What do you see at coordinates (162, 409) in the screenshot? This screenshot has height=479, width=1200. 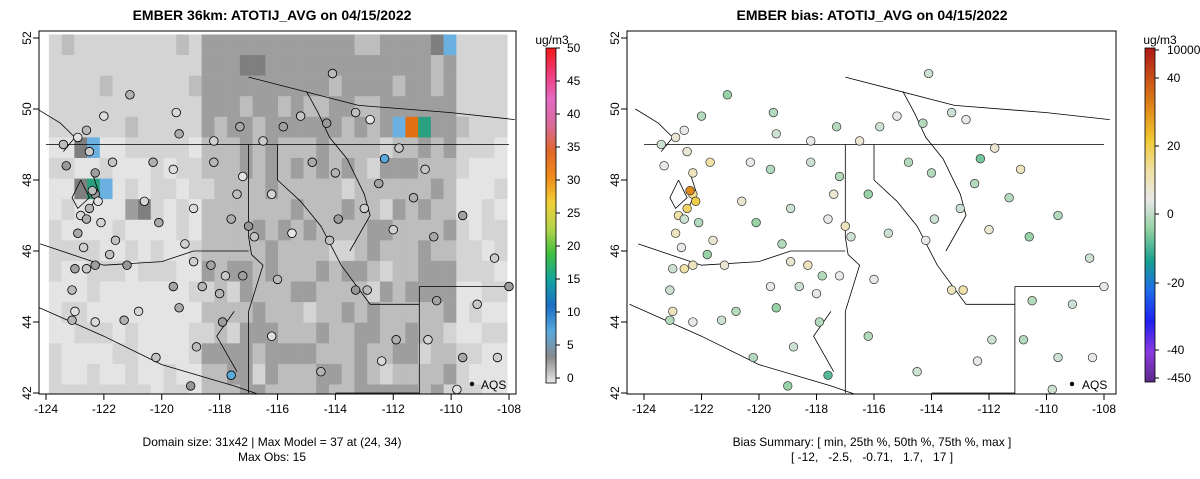 I see `x-tick-label: -120` at bounding box center [162, 409].